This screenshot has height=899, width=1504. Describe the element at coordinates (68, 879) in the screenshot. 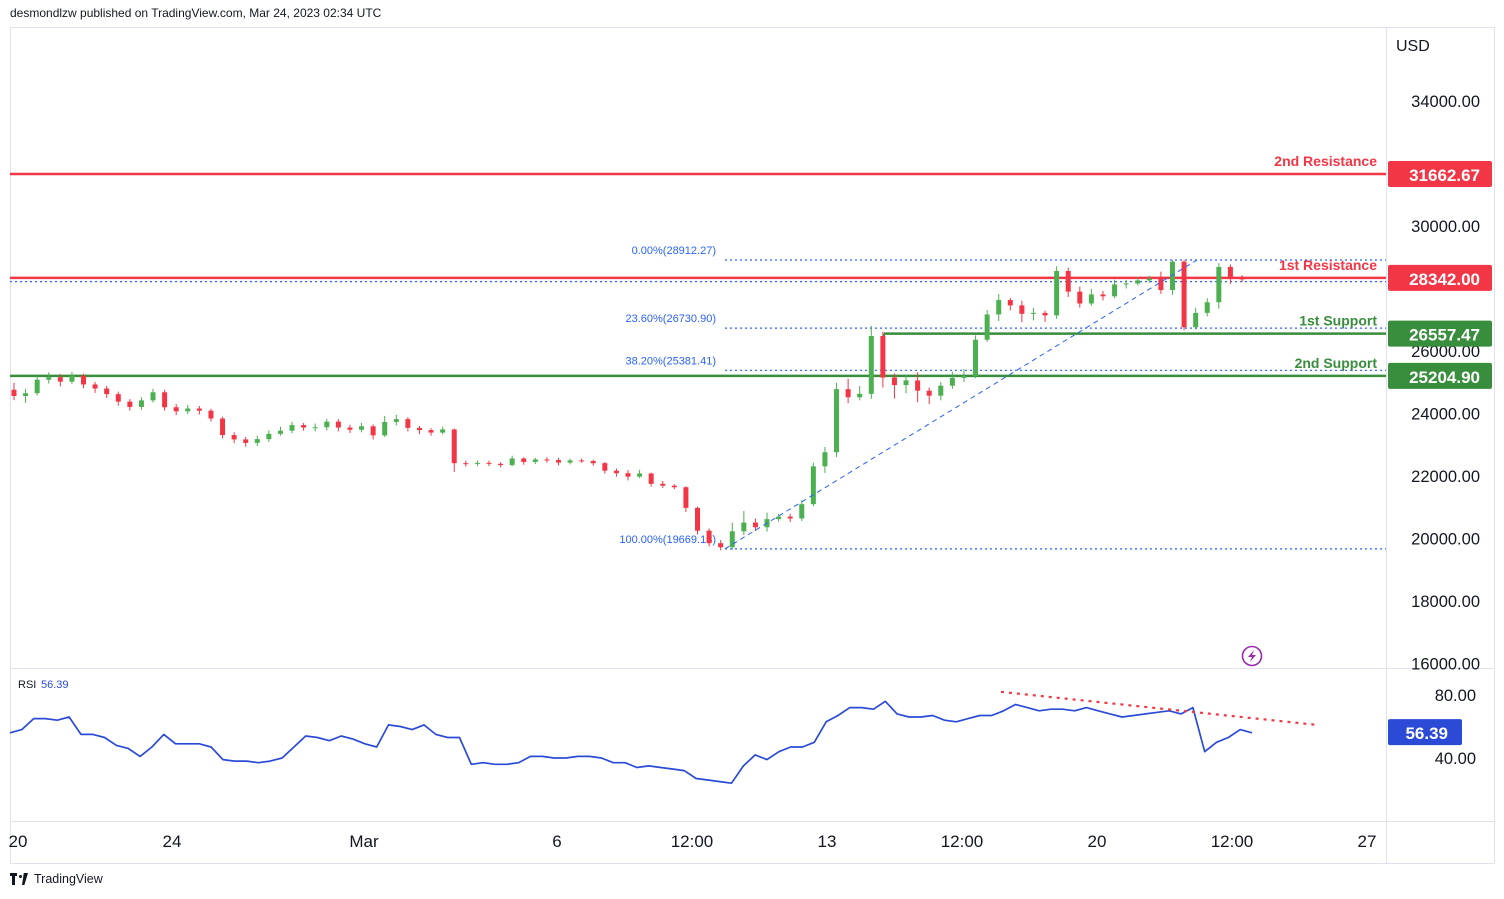

I see `footer-brand: TradingView` at that location.